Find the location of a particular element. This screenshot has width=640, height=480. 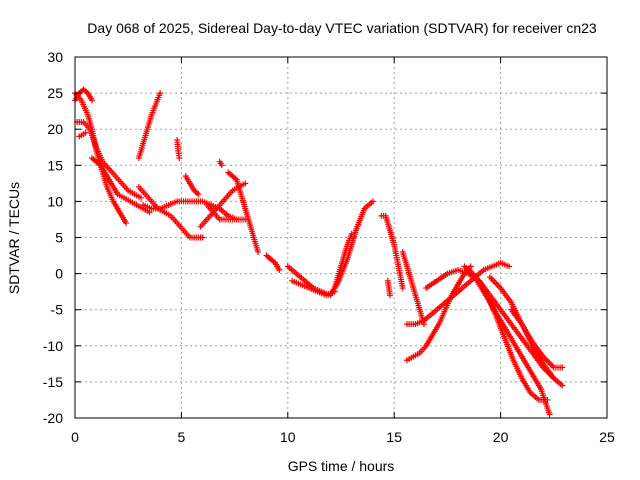

y-tick-label: -5 is located at coordinates (57, 310).